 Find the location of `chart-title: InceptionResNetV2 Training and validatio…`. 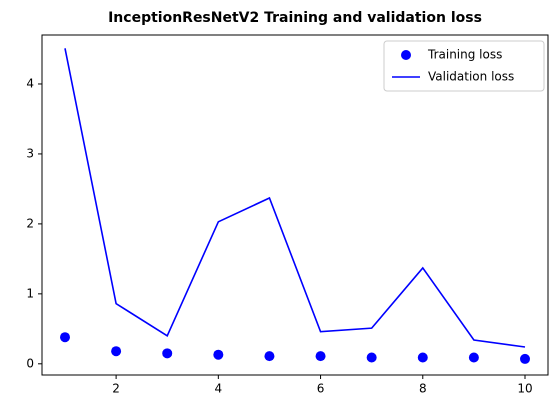

chart-title: InceptionResNetV2 Training and validatio… is located at coordinates (295, 18).